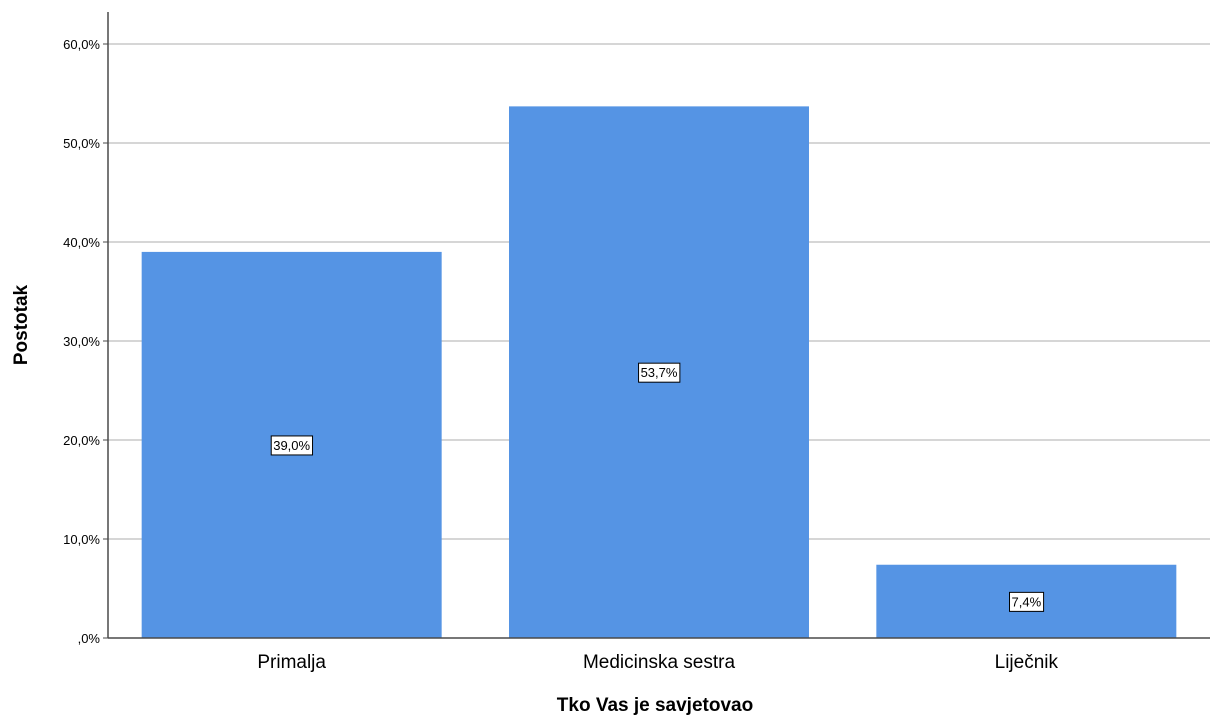 This screenshot has width=1210, height=720. What do you see at coordinates (81, 341) in the screenshot?
I see `y-tick-label: 30,0%` at bounding box center [81, 341].